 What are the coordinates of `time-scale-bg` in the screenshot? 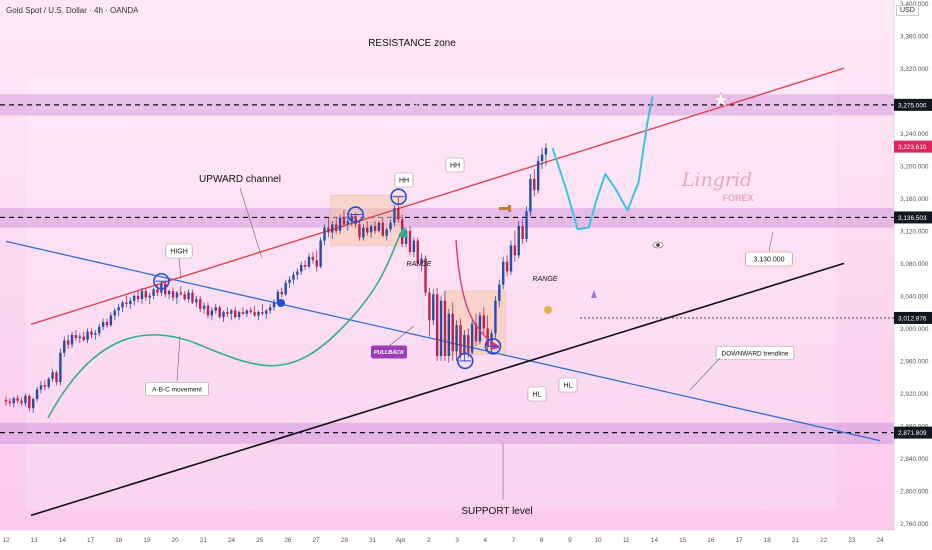 It's located at (466, 540).